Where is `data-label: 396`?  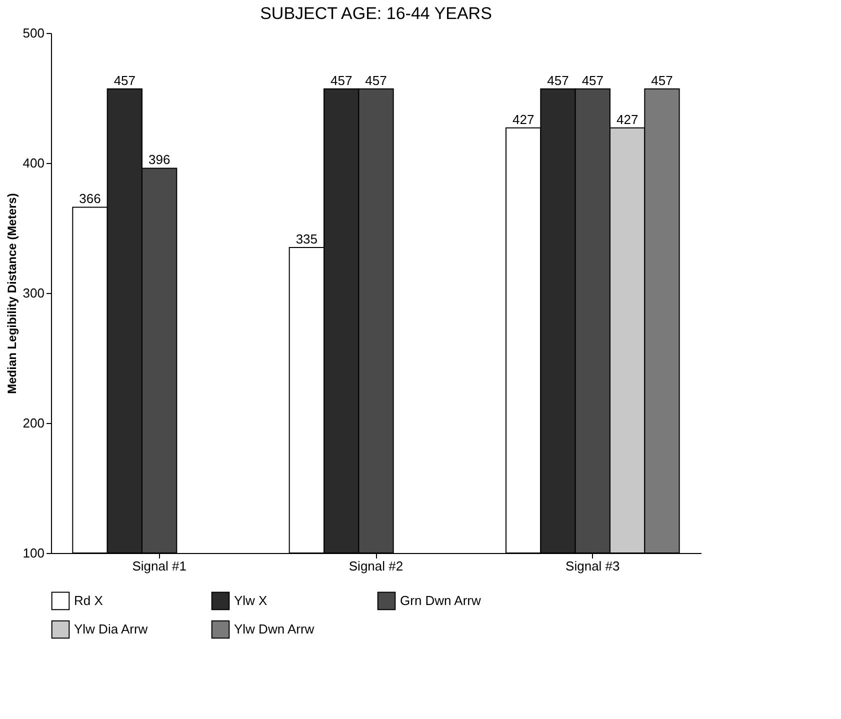
data-label: 396 is located at coordinates (159, 160).